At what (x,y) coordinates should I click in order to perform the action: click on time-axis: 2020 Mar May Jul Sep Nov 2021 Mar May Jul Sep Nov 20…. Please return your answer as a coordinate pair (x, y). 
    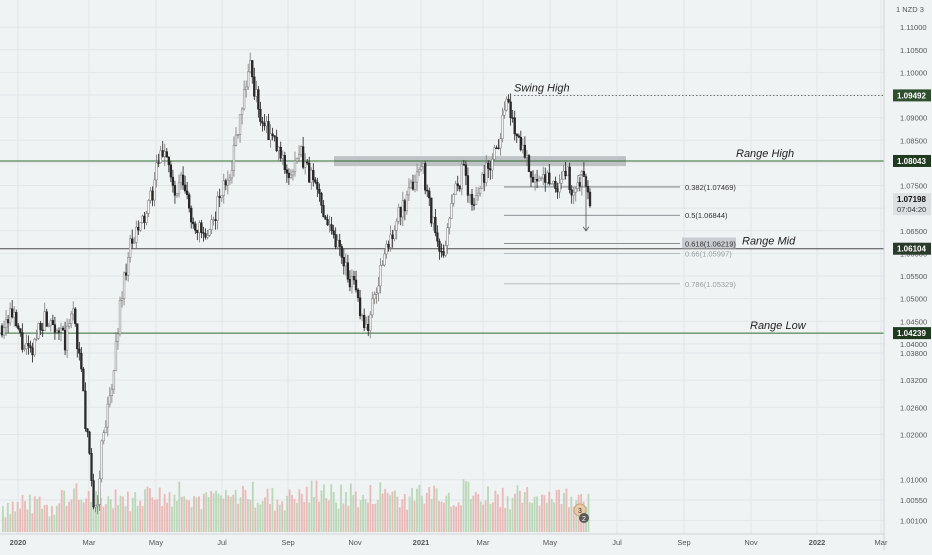
    Looking at the image, I should click on (444, 540).